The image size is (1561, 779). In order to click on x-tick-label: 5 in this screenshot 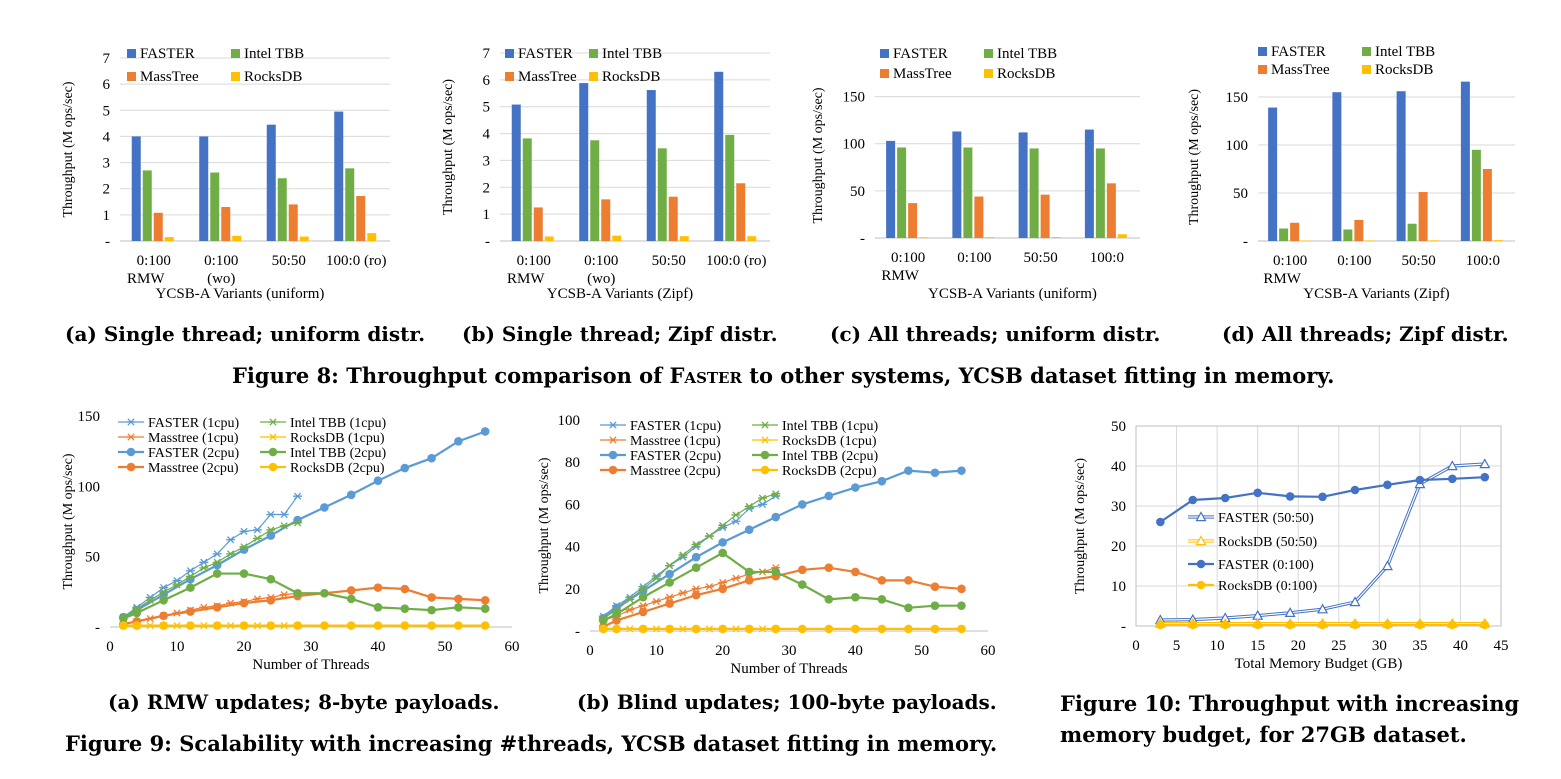, I will do `click(1177, 646)`.